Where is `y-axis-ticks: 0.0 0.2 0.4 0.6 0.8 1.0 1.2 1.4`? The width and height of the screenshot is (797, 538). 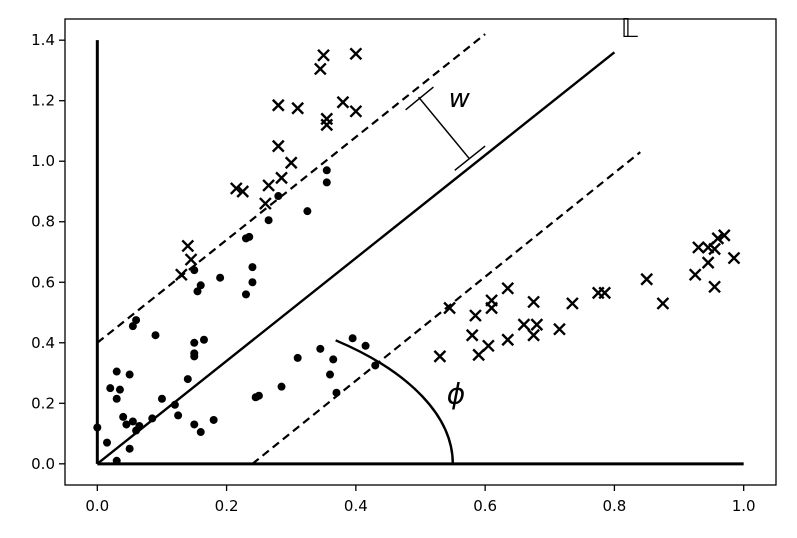 y-axis-ticks: 0.0 0.2 0.4 0.6 0.8 1.0 1.2 1.4 is located at coordinates (48, 252).